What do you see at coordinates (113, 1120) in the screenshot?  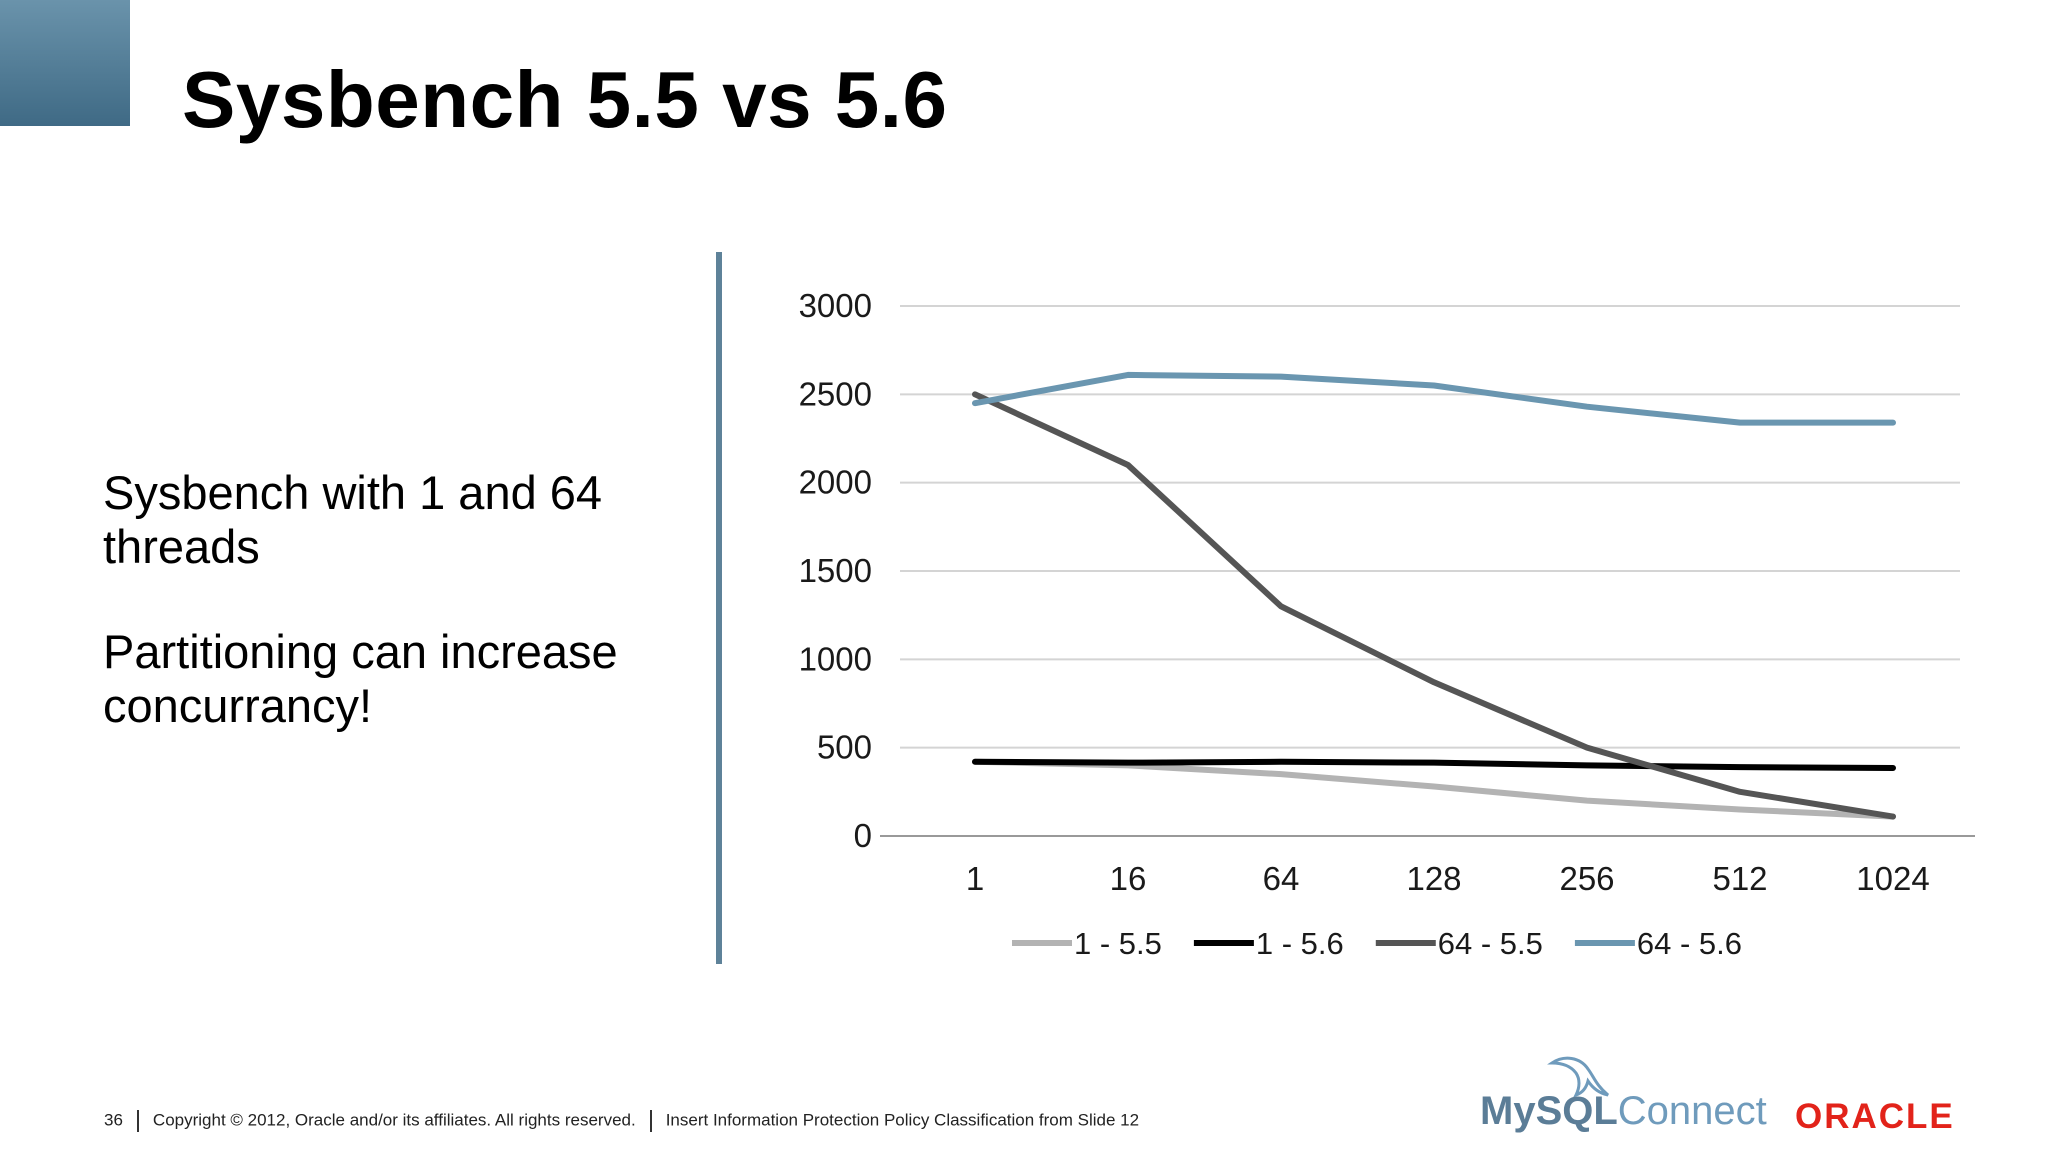 I see `page-number: 36` at bounding box center [113, 1120].